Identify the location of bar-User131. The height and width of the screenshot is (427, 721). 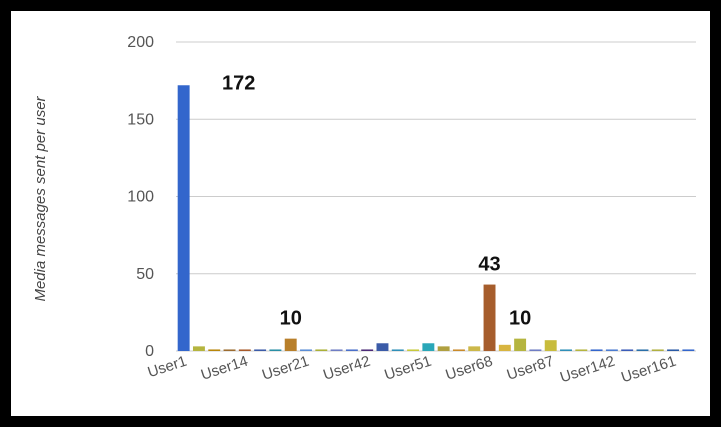
(566, 350).